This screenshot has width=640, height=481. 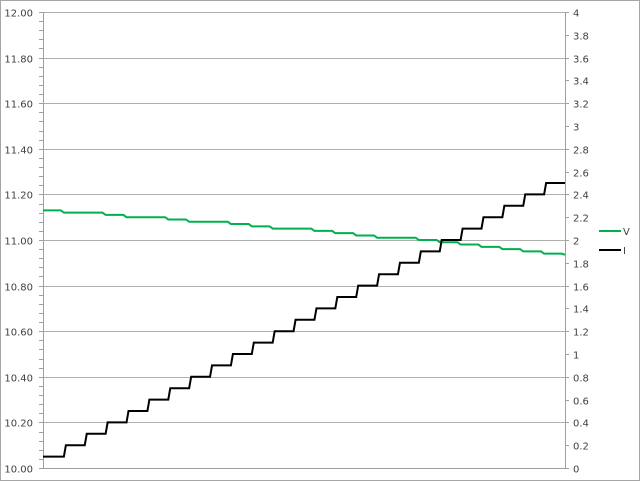 What do you see at coordinates (18, 333) in the screenshot?
I see `left-tick-label: 10.60` at bounding box center [18, 333].